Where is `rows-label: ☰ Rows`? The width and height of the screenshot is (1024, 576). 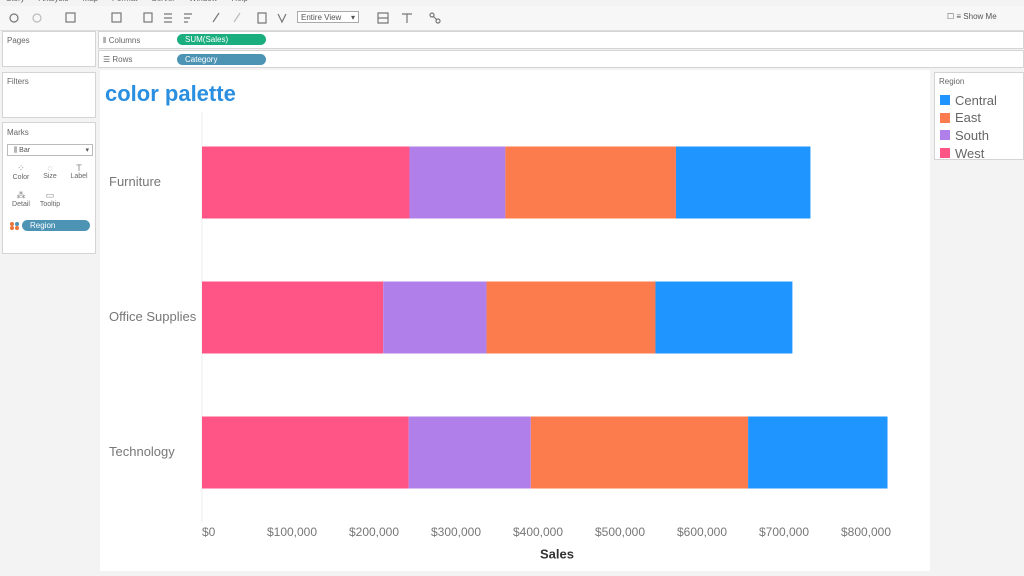
rows-label: ☰ Rows is located at coordinates (117, 59).